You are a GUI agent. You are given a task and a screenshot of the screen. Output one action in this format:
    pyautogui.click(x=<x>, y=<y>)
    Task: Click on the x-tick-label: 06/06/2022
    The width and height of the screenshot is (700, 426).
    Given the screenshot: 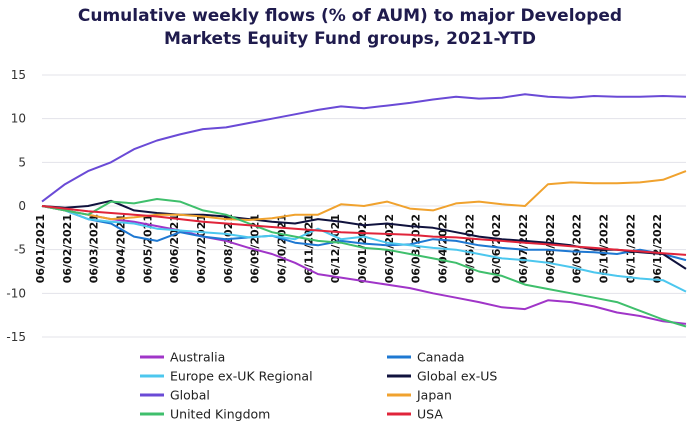 What is the action you would take?
    pyautogui.click(x=496, y=248)
    